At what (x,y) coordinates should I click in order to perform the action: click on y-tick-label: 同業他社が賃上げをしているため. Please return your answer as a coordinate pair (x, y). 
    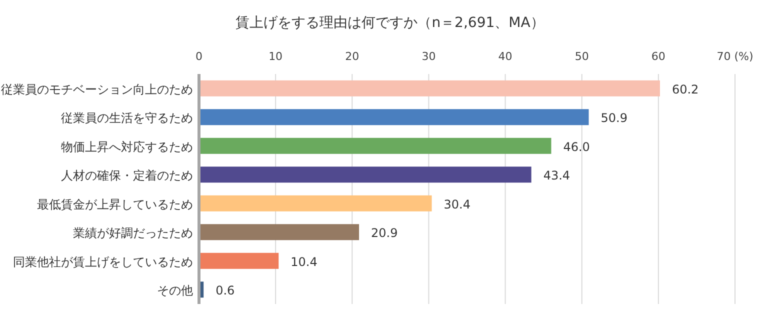
    Looking at the image, I should click on (103, 261).